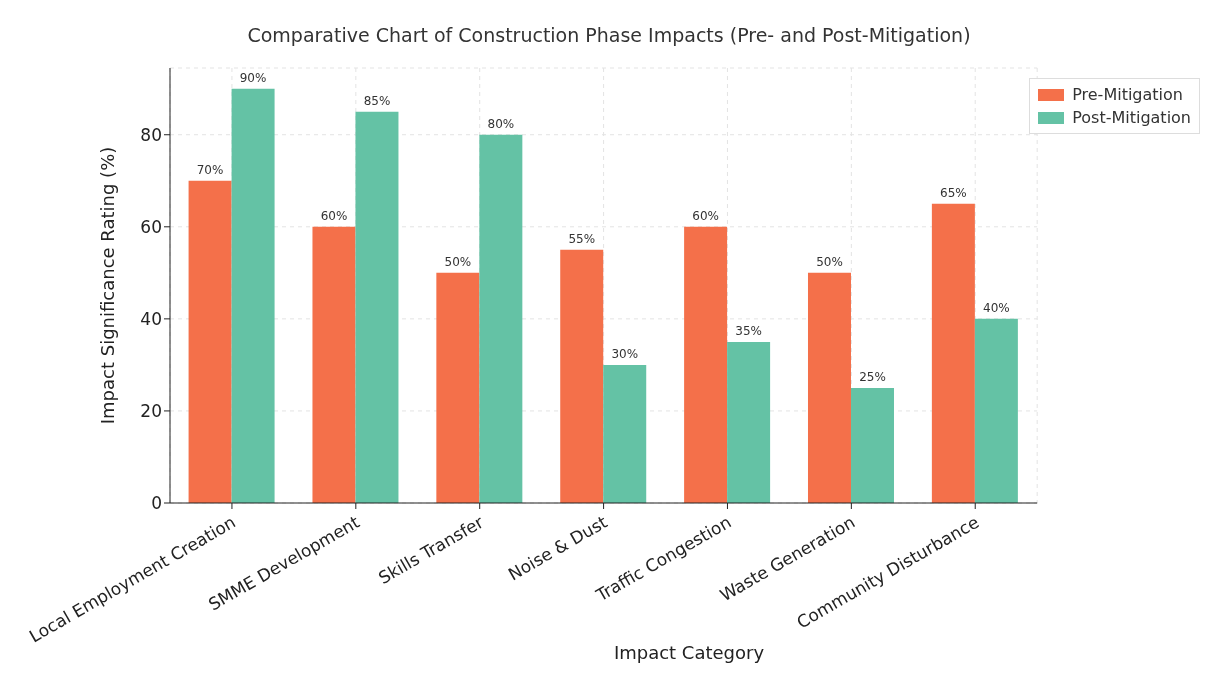 Image resolution: width=1218 pixels, height=677 pixels. What do you see at coordinates (151, 318) in the screenshot?
I see `y-tick-label: 40` at bounding box center [151, 318].